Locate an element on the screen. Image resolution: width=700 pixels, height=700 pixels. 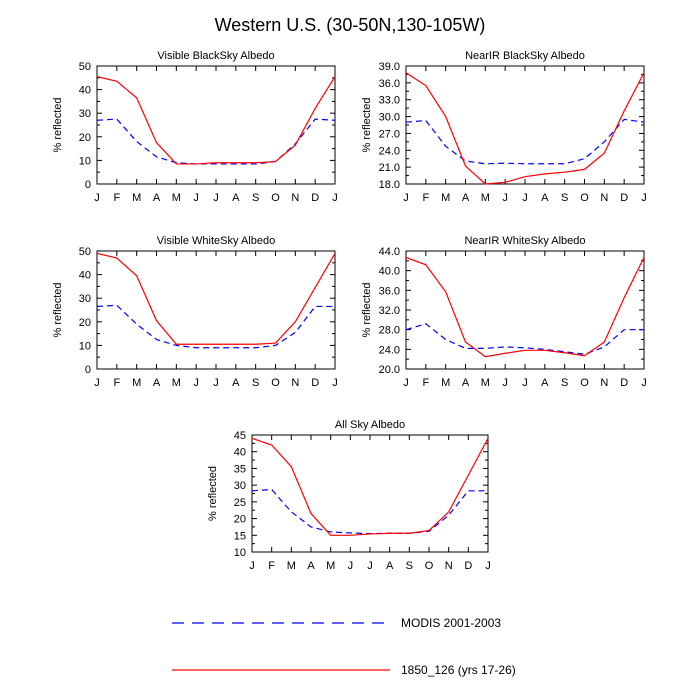
y-tick-label: 20.0 is located at coordinates (389, 370).